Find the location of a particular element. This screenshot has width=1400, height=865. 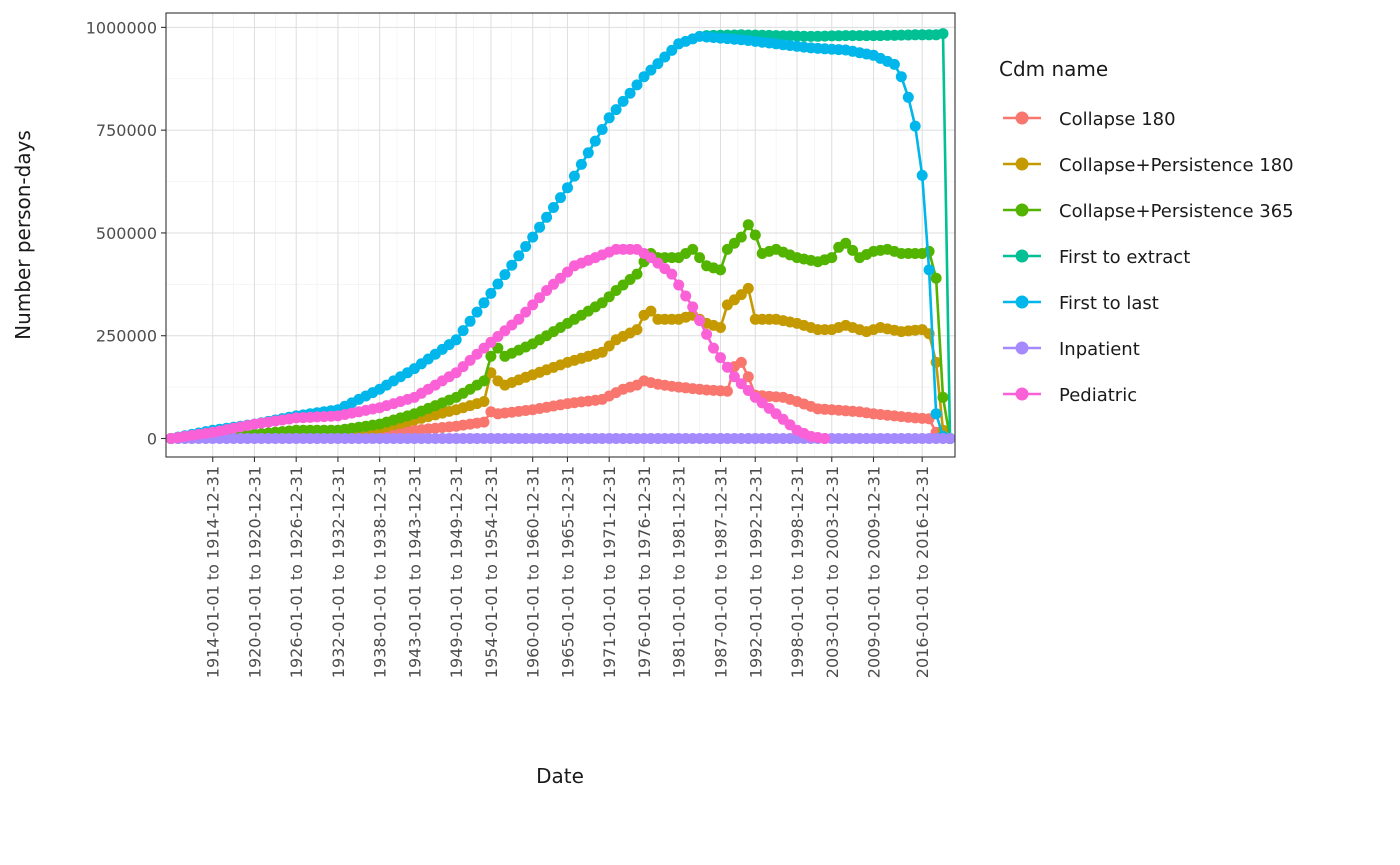

legend-item: Collapse+Persistence 180 is located at coordinates (1148, 165).